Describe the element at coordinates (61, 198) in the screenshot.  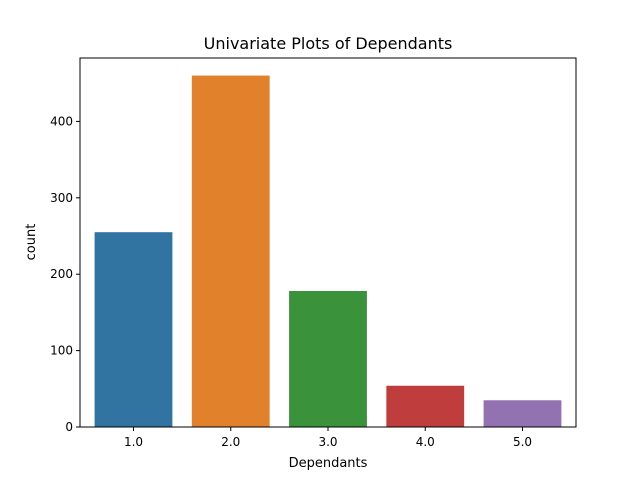
I see `y-tick-label: 300` at that location.